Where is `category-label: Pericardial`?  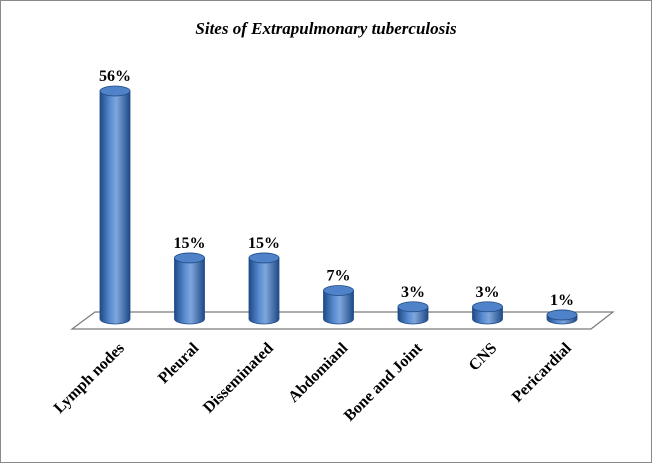 category-label: Pericardial is located at coordinates (542, 372).